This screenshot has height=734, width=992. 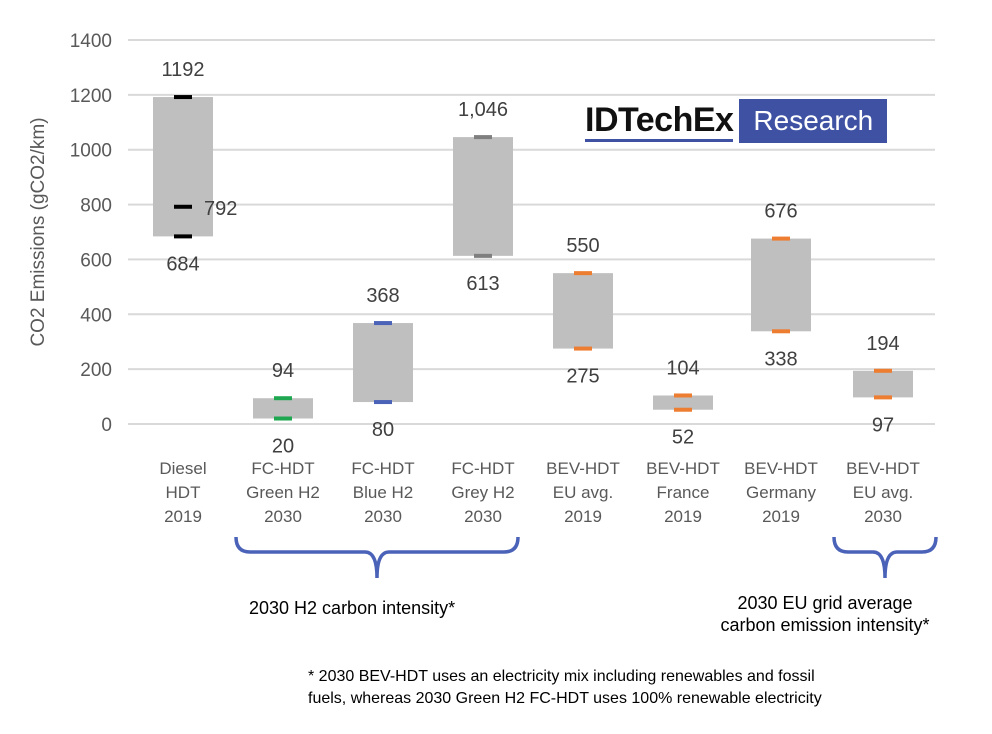 I want to click on x-tick-label: HDT, so click(x=183, y=492).